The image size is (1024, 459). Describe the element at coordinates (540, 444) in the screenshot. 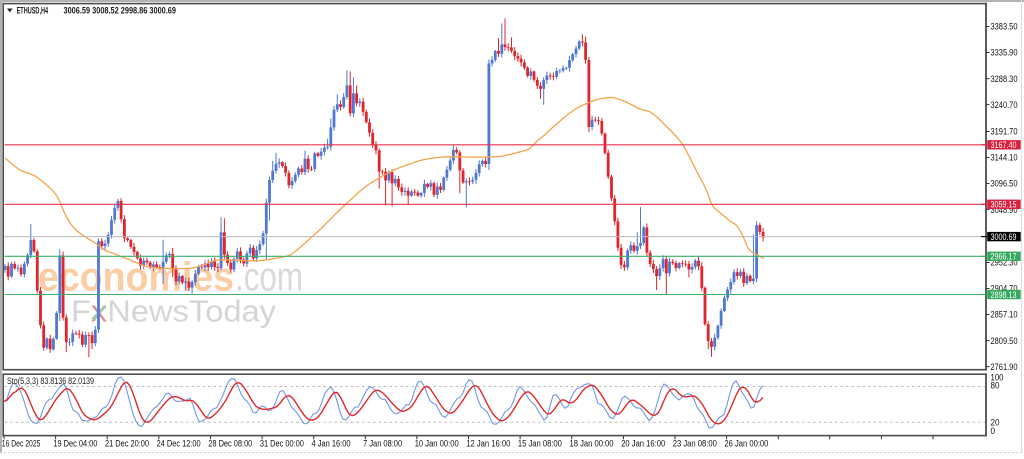

I see `svg-text: 15 Jan 08:00` at that location.